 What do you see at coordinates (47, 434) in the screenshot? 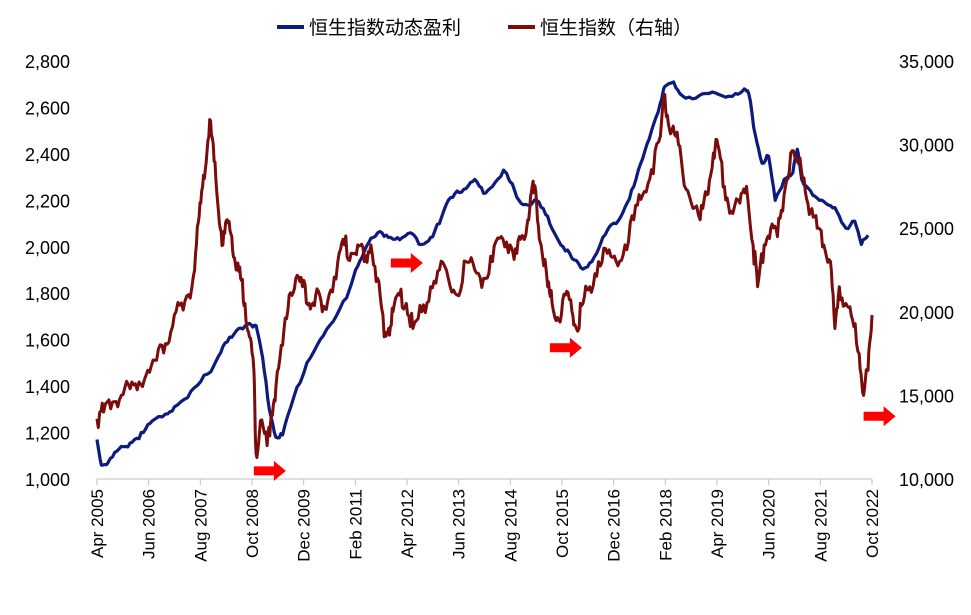
I see `y-left-tick-label: 1,200` at bounding box center [47, 434].